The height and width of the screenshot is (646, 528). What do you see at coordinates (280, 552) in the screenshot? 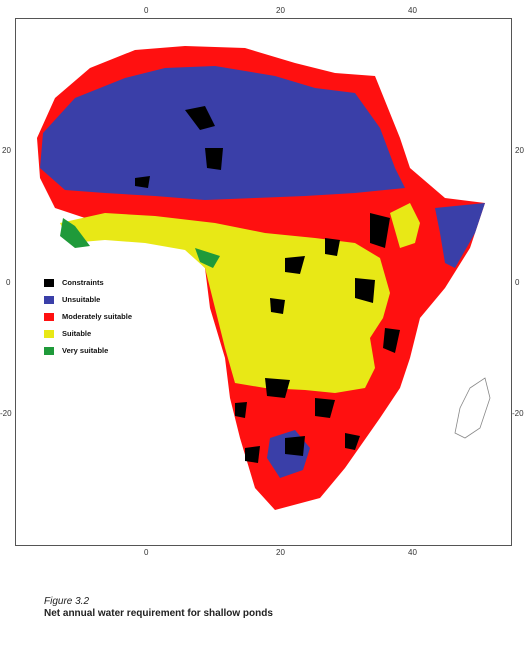
I see `tick-bottom-20: 20` at bounding box center [280, 552].